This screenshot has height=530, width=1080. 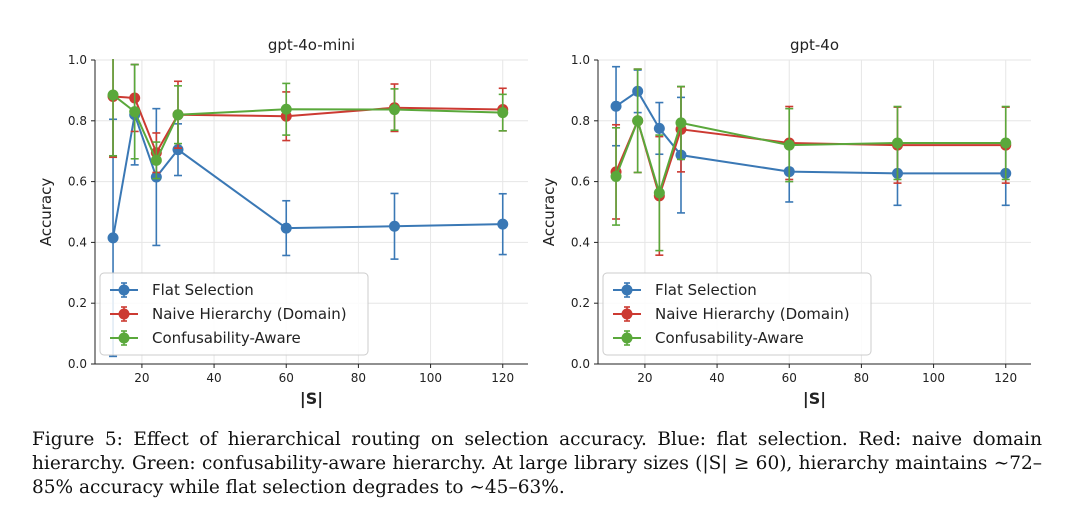 I want to click on plot-area, so click(x=811, y=160).